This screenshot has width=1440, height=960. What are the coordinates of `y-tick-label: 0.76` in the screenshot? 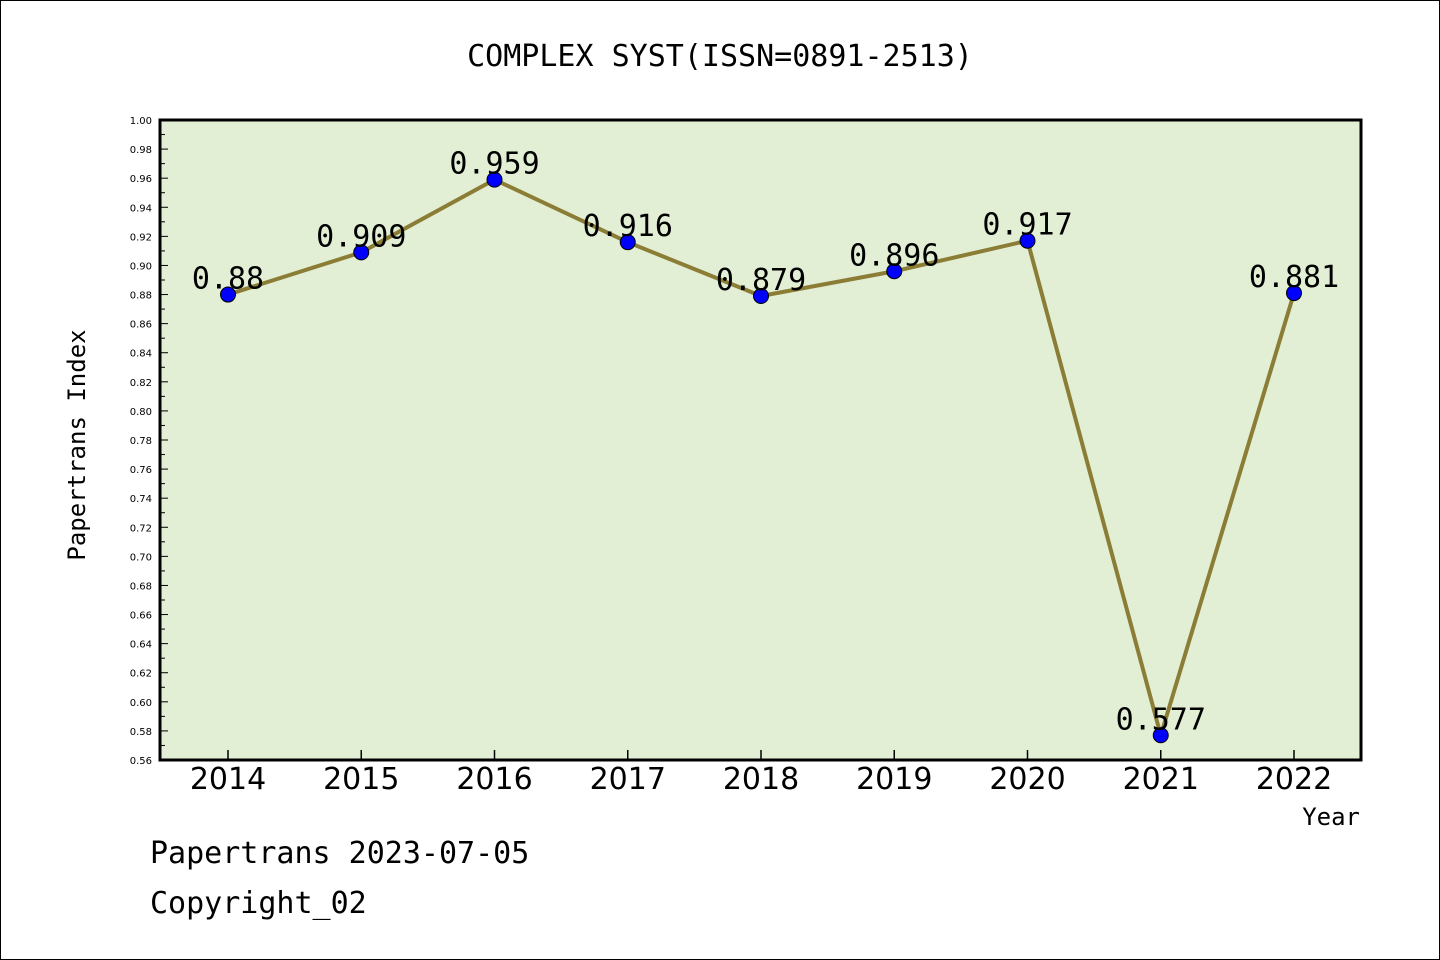 It's located at (141, 470).